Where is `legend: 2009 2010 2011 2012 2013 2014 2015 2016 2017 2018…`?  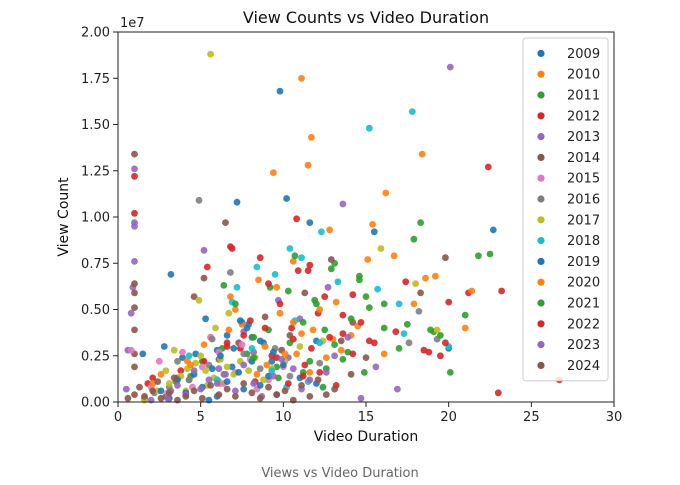
legend: 2009 2010 2011 2012 2013 2014 2015 2016 2017 2018… is located at coordinates (565, 209).